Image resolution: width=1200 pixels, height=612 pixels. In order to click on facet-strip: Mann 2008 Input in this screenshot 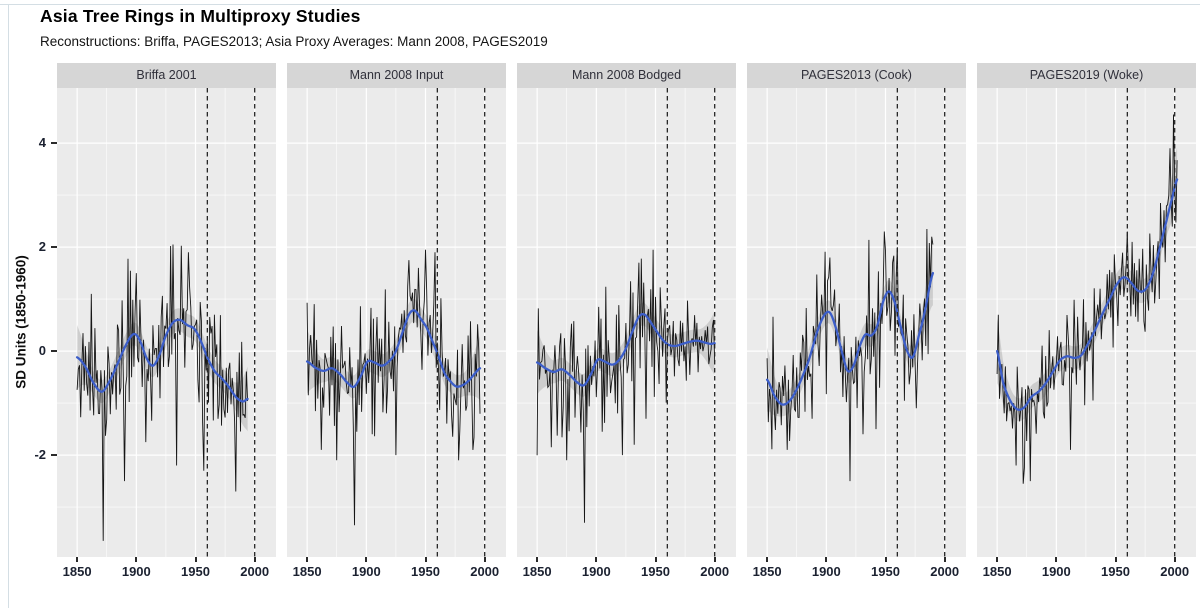, I will do `click(396, 75)`.